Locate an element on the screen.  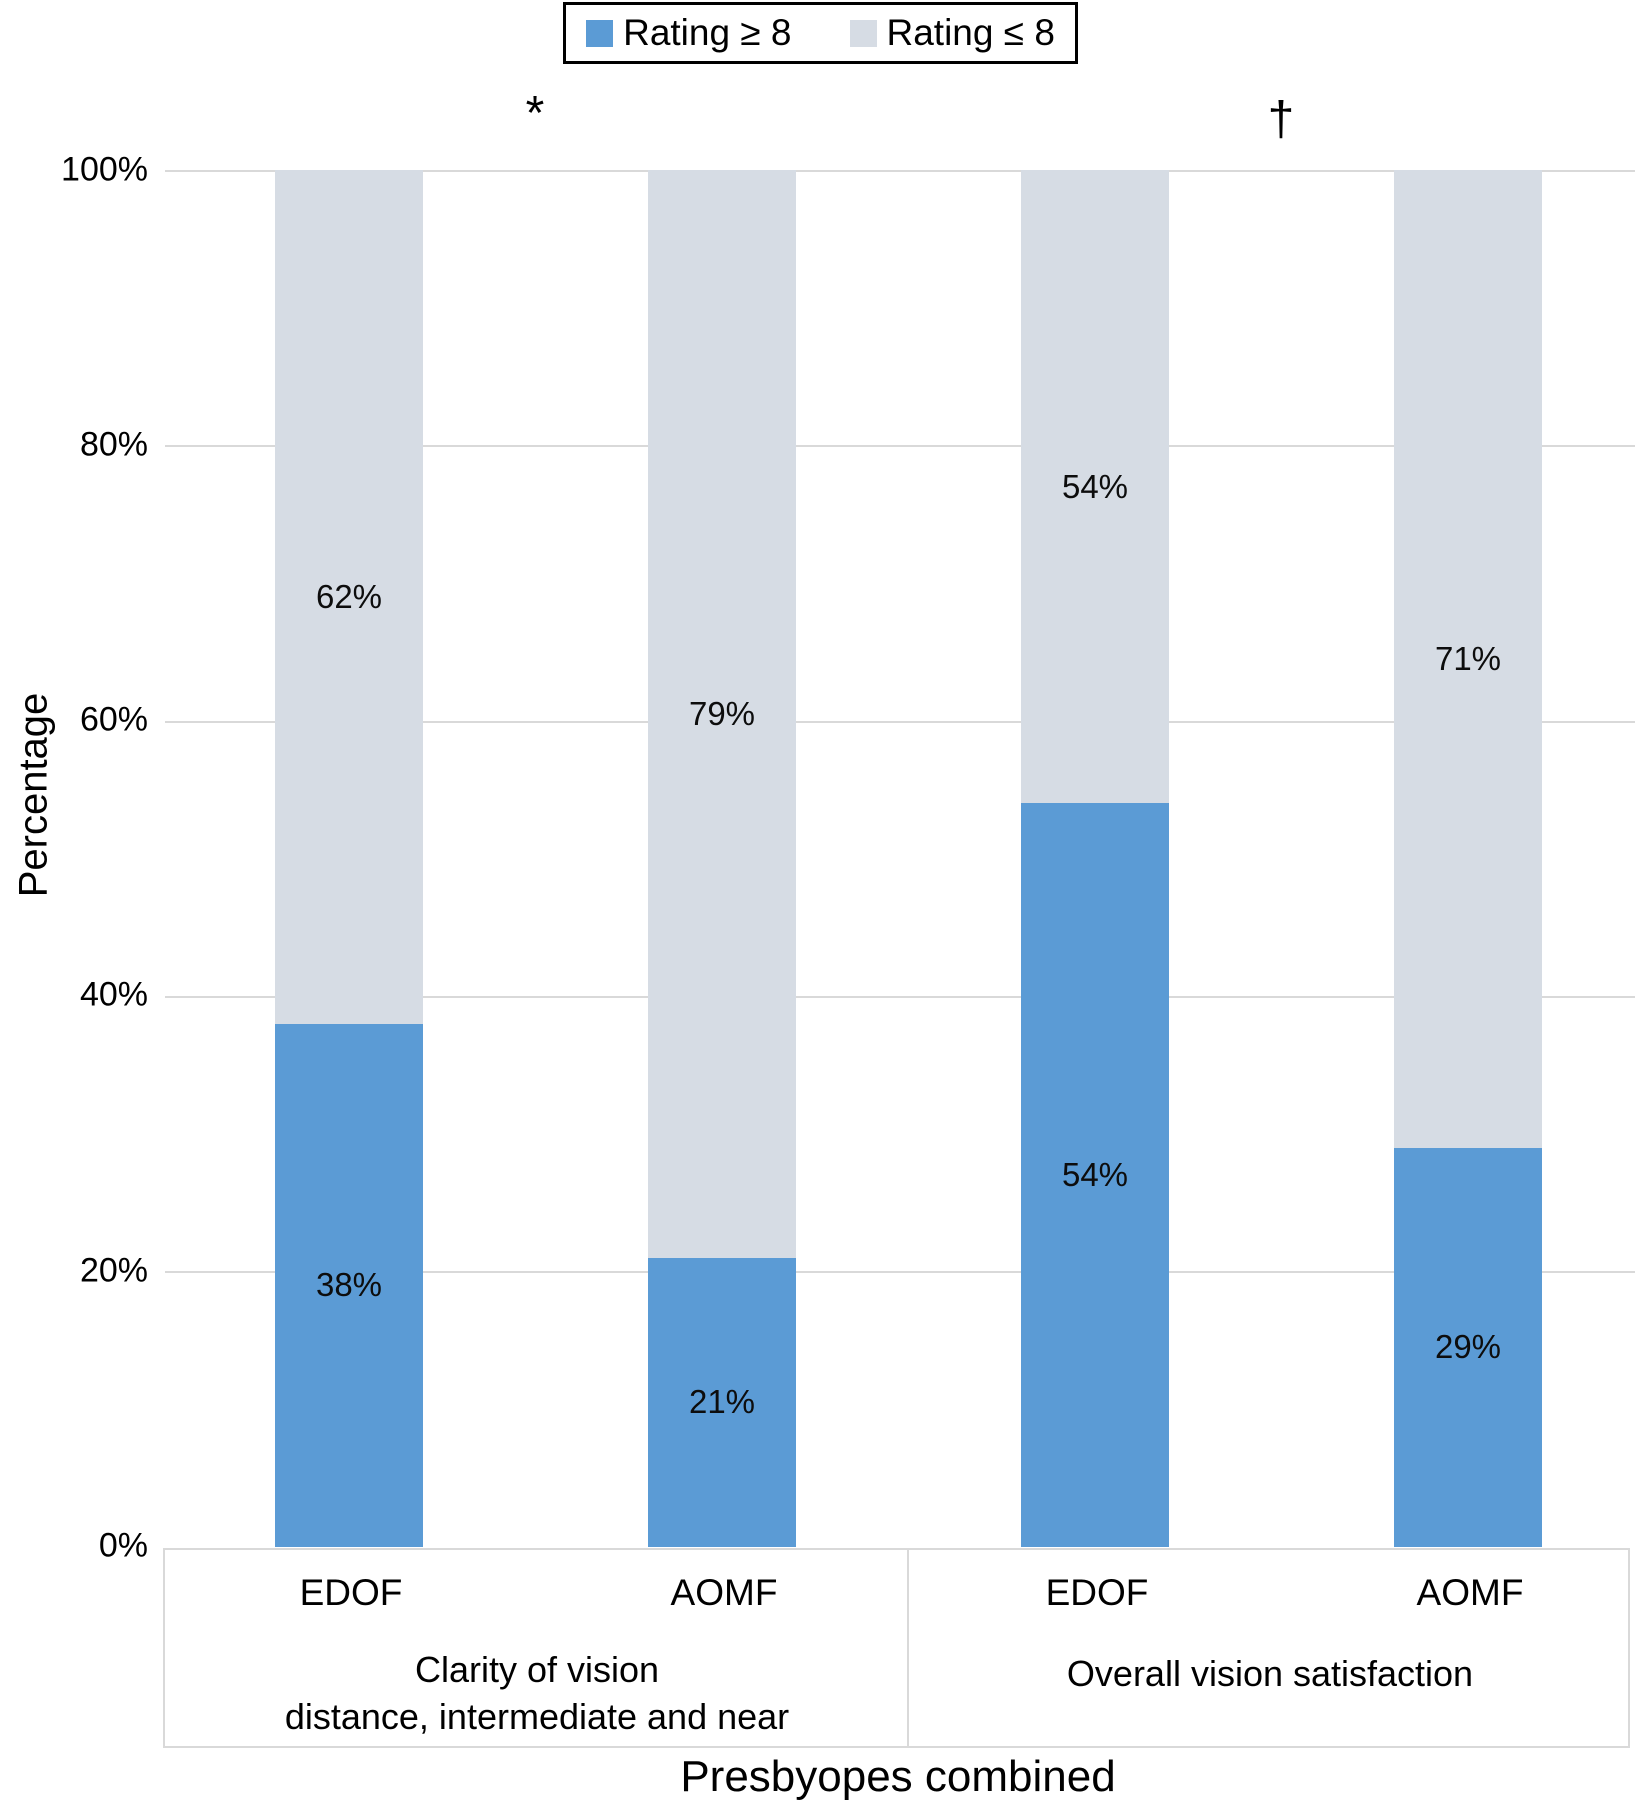
data-label: 38% is located at coordinates (349, 1285).